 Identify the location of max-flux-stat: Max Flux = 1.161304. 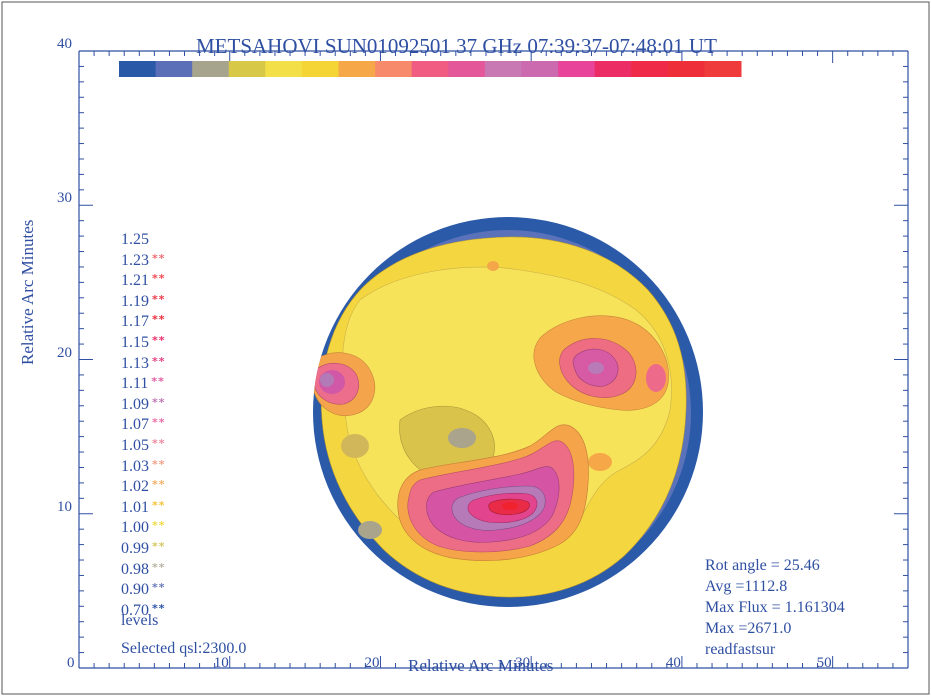
(775, 607).